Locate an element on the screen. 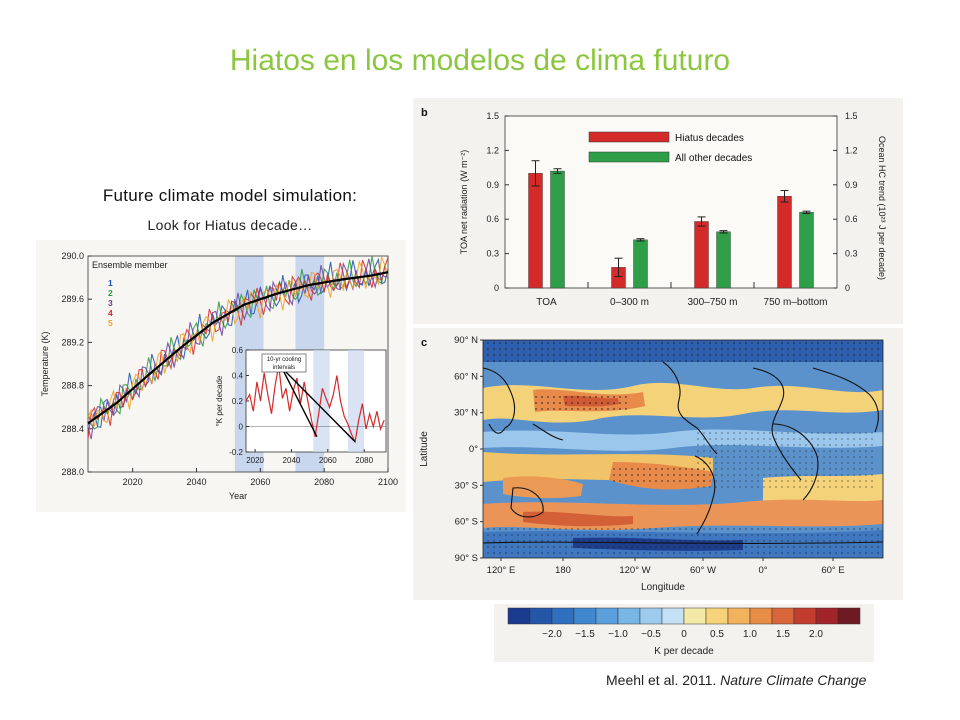  y-right-tick-label: 0.3 is located at coordinates (851, 254).